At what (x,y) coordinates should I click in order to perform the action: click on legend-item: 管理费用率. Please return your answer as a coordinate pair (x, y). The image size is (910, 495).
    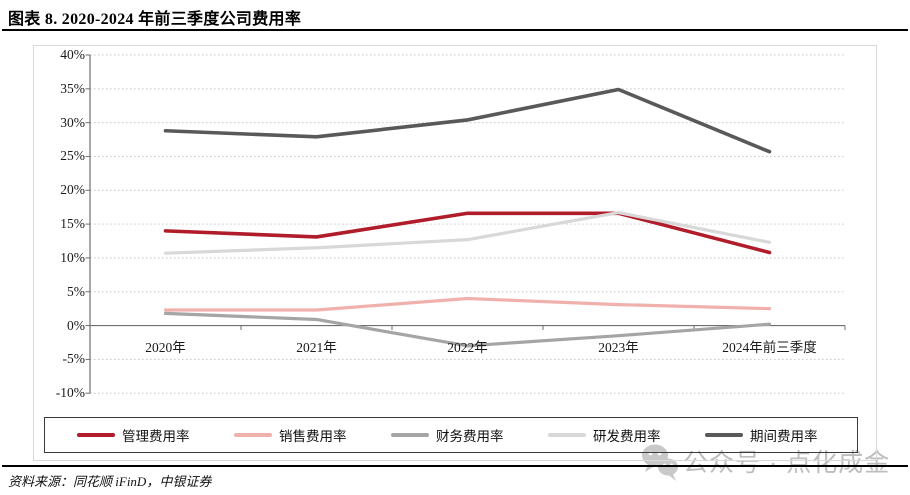
    Looking at the image, I should click on (155, 435).